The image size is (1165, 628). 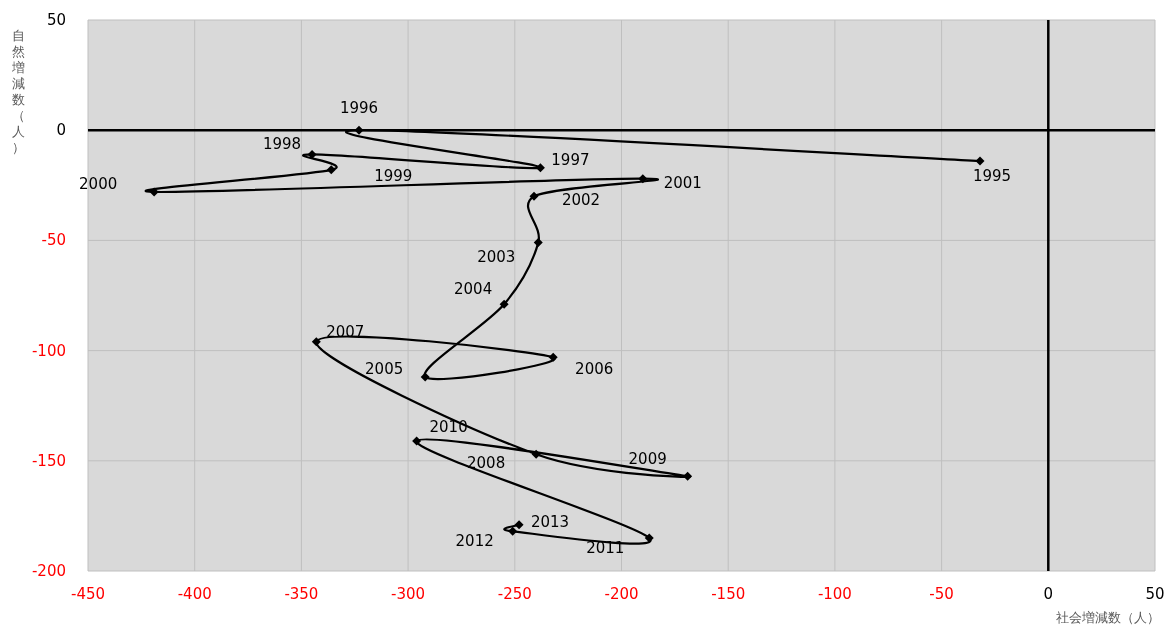 I want to click on x-tick-label: 50, so click(x=1155, y=594).